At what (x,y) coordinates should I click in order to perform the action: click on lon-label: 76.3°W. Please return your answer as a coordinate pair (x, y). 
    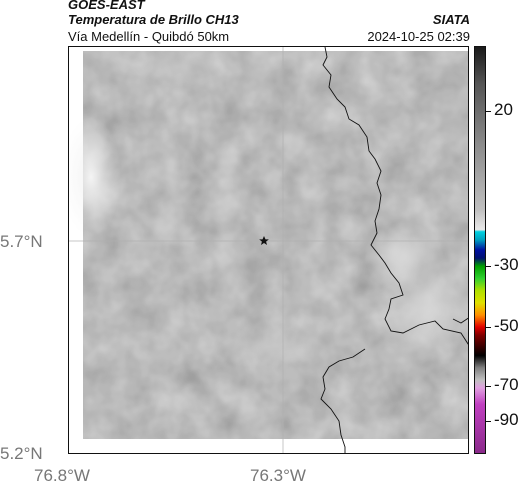
    Looking at the image, I should click on (278, 475).